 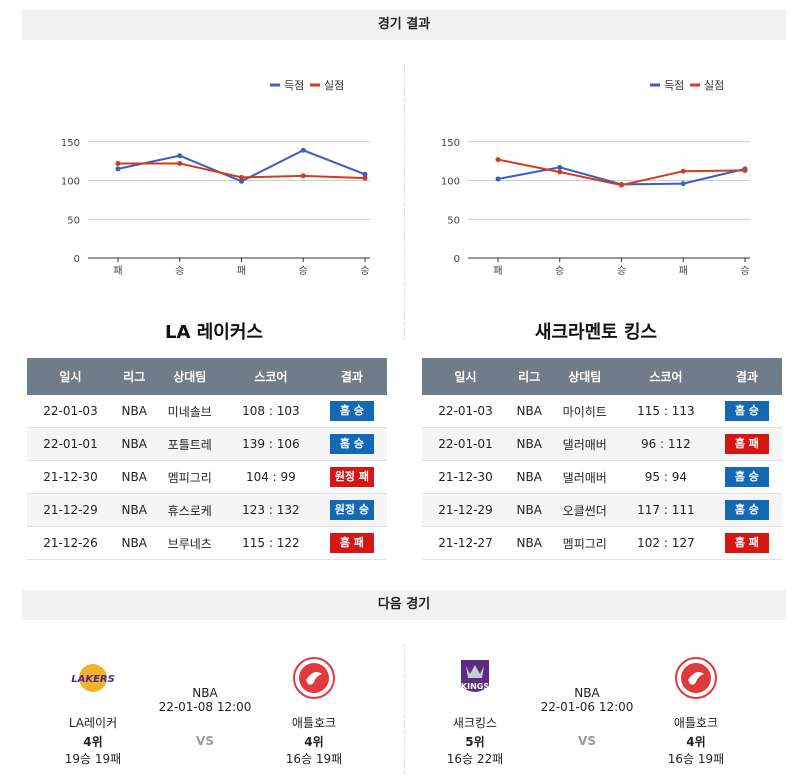 What do you see at coordinates (207, 543) in the screenshot?
I see `table-row: 21-12-26 NBA 브루네츠 115 : 122 홈 패` at bounding box center [207, 543].